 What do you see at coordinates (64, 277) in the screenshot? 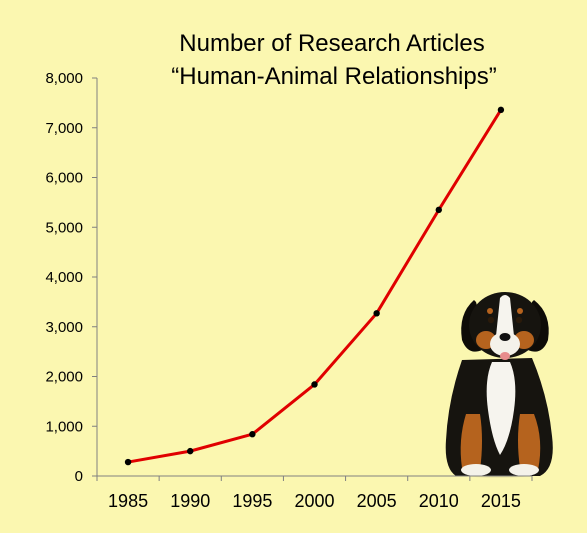
I see `y-tick-label: 4,000` at bounding box center [64, 277].